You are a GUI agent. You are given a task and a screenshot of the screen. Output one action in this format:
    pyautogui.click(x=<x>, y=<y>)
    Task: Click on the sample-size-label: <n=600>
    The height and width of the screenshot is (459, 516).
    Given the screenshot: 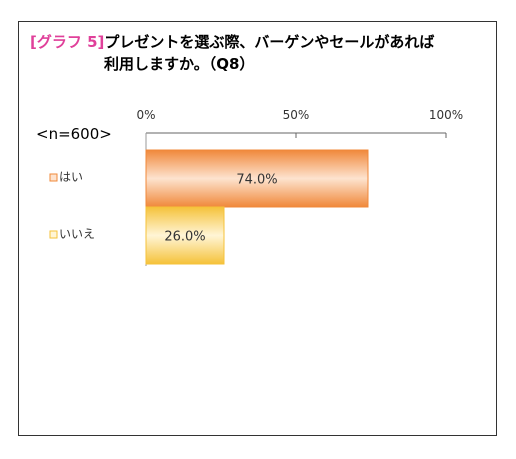 What is the action you would take?
    pyautogui.click(x=74, y=134)
    